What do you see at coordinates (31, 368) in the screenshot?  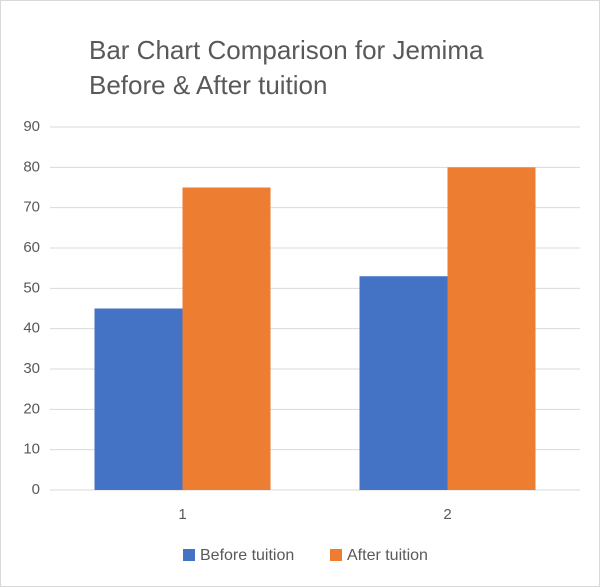 I see `y-tick-label: 30` at bounding box center [31, 368].